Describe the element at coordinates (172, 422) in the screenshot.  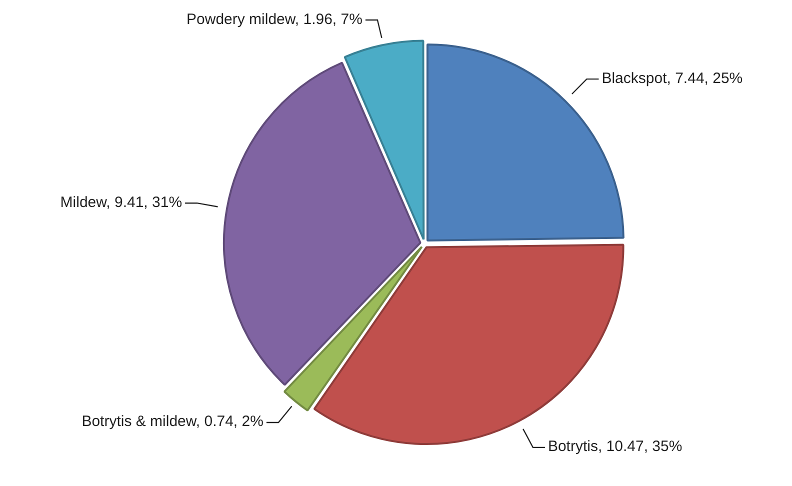
I see `slice-label: Botrytis & mildew, 0.74, 2%` at that location.